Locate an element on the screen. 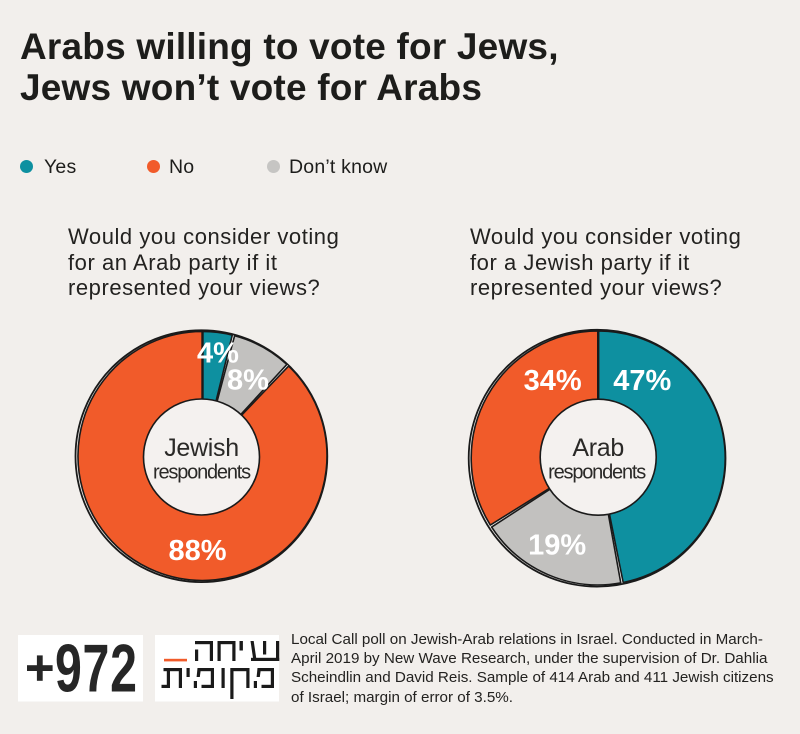 This screenshot has height=734, width=800. svg-text: 88% is located at coordinates (197, 551).